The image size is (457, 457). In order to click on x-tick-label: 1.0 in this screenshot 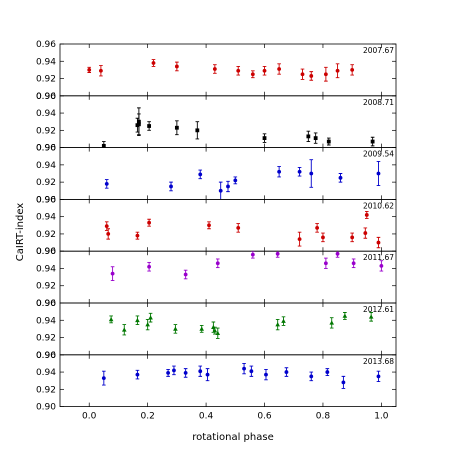, I will do `click(381, 417)`.